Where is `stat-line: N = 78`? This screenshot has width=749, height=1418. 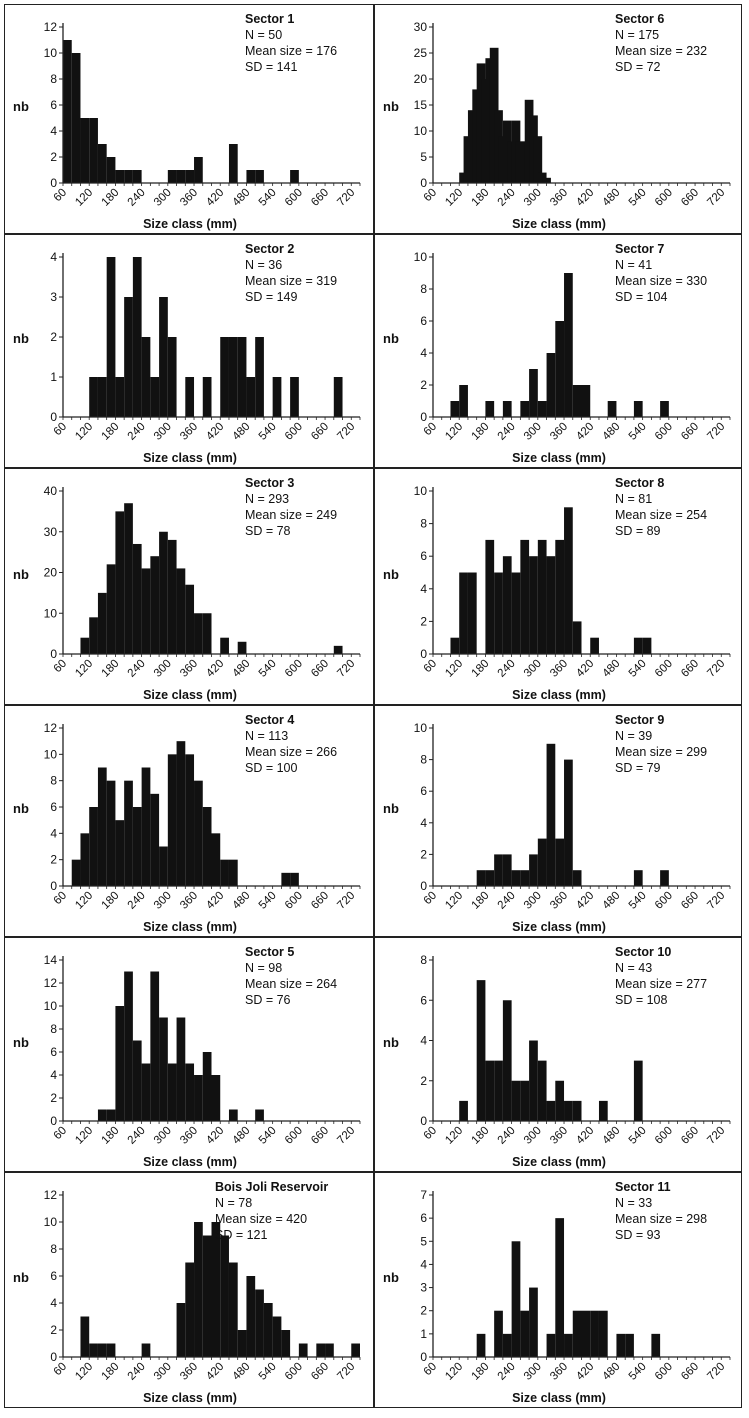 stat-line: N = 78 is located at coordinates (234, 1203).